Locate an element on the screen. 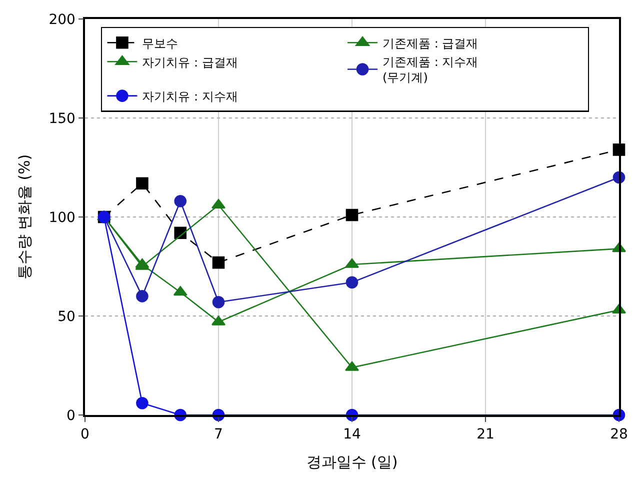 Image resolution: width=640 pixels, height=480 pixels. x-tick-label: 14 is located at coordinates (352, 434).